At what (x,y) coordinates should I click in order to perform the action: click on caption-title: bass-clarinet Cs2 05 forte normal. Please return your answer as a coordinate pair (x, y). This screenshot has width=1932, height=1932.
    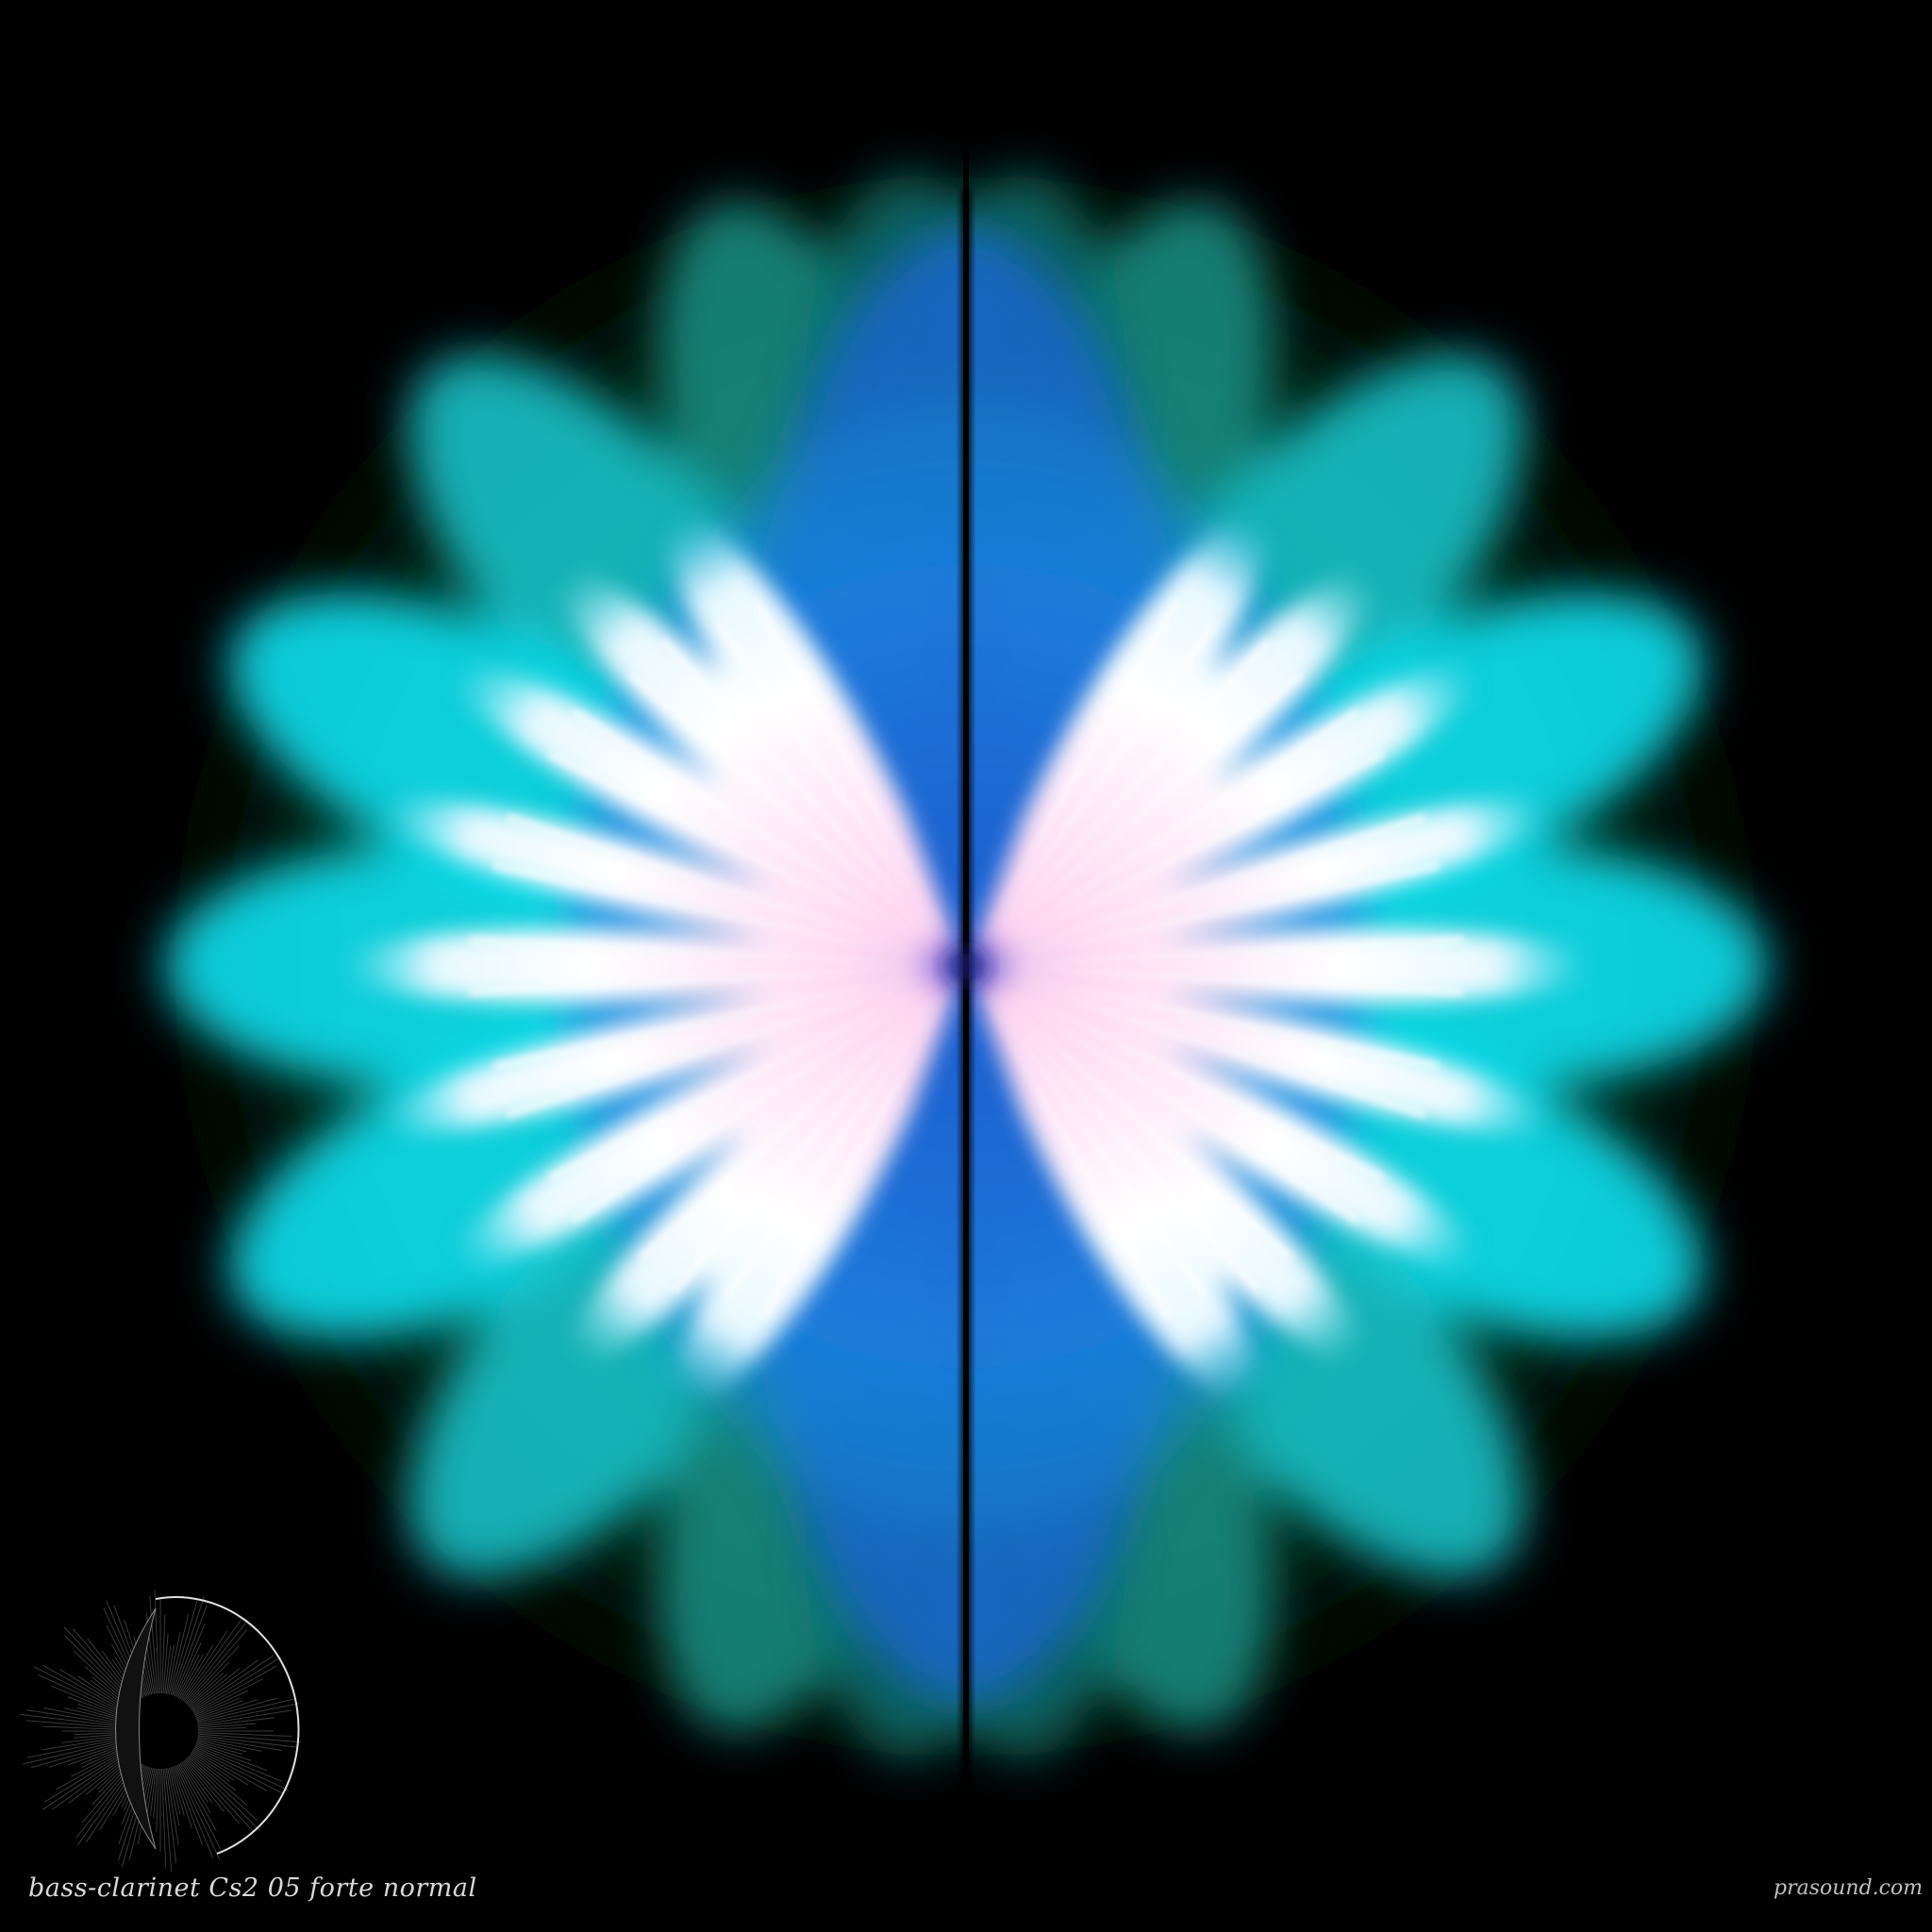
    Looking at the image, I should click on (252, 1888).